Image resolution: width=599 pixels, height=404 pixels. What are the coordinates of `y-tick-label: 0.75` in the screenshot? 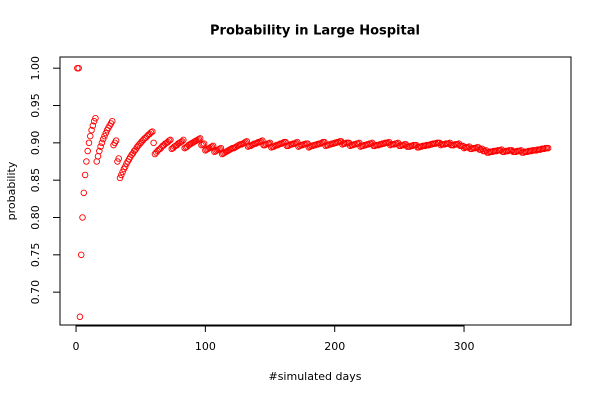 It's located at (35, 255).